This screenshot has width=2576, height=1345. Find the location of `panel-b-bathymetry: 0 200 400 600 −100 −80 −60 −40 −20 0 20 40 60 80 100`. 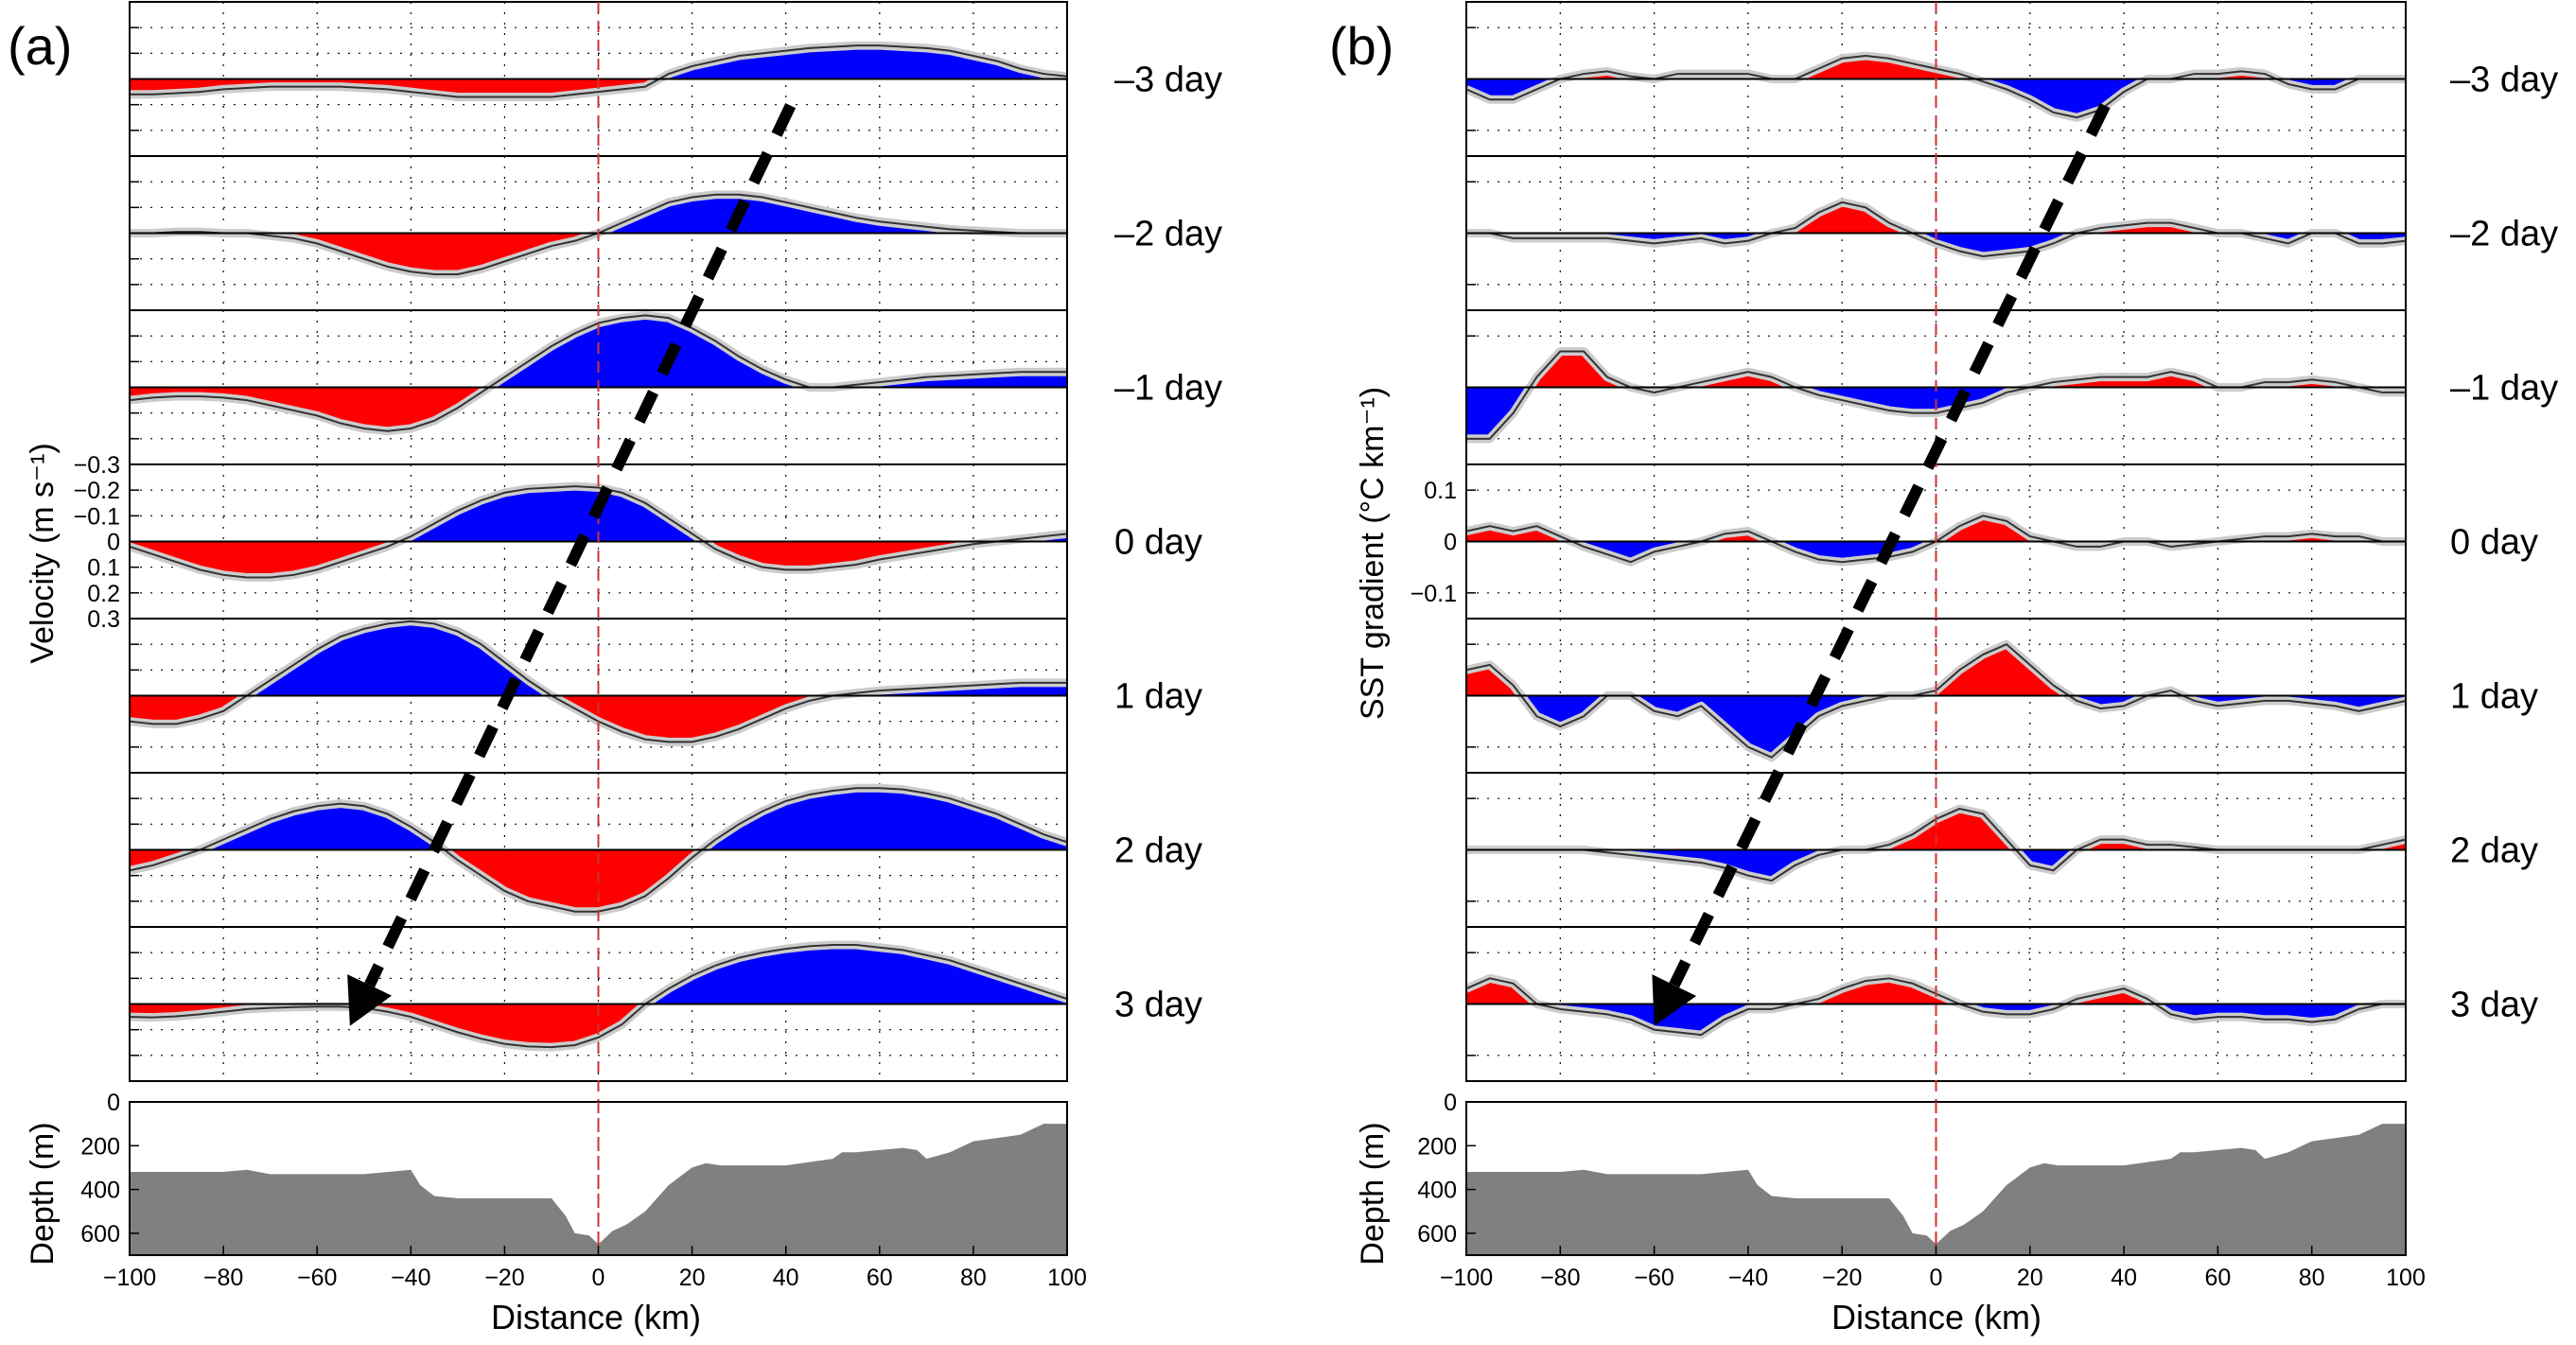

panel-b-bathymetry: 0 200 400 600 −100 −80 −60 −40 −20 0 20 40 60 80 100 is located at coordinates (1922, 1190).